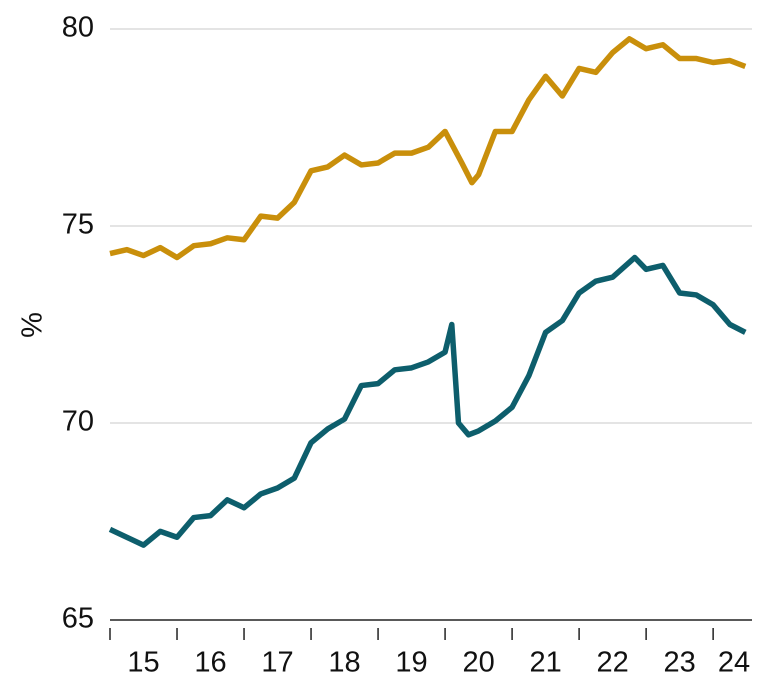 Image resolution: width=757 pixels, height=678 pixels. Describe the element at coordinates (734, 662) in the screenshot. I see `x-tick-label: 24` at that location.